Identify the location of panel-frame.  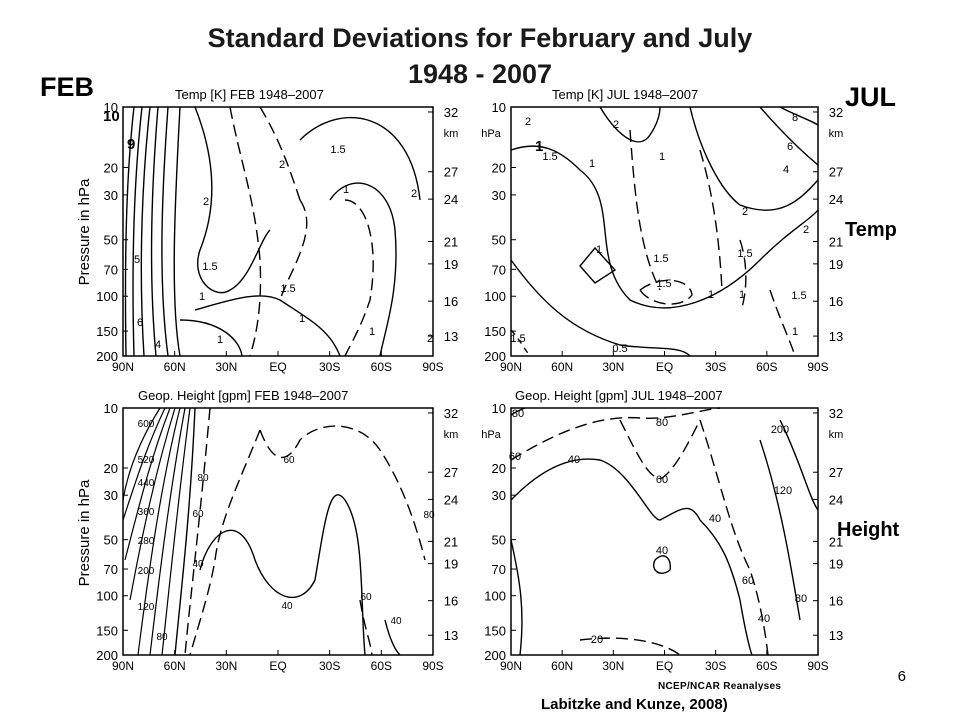
(278, 231).